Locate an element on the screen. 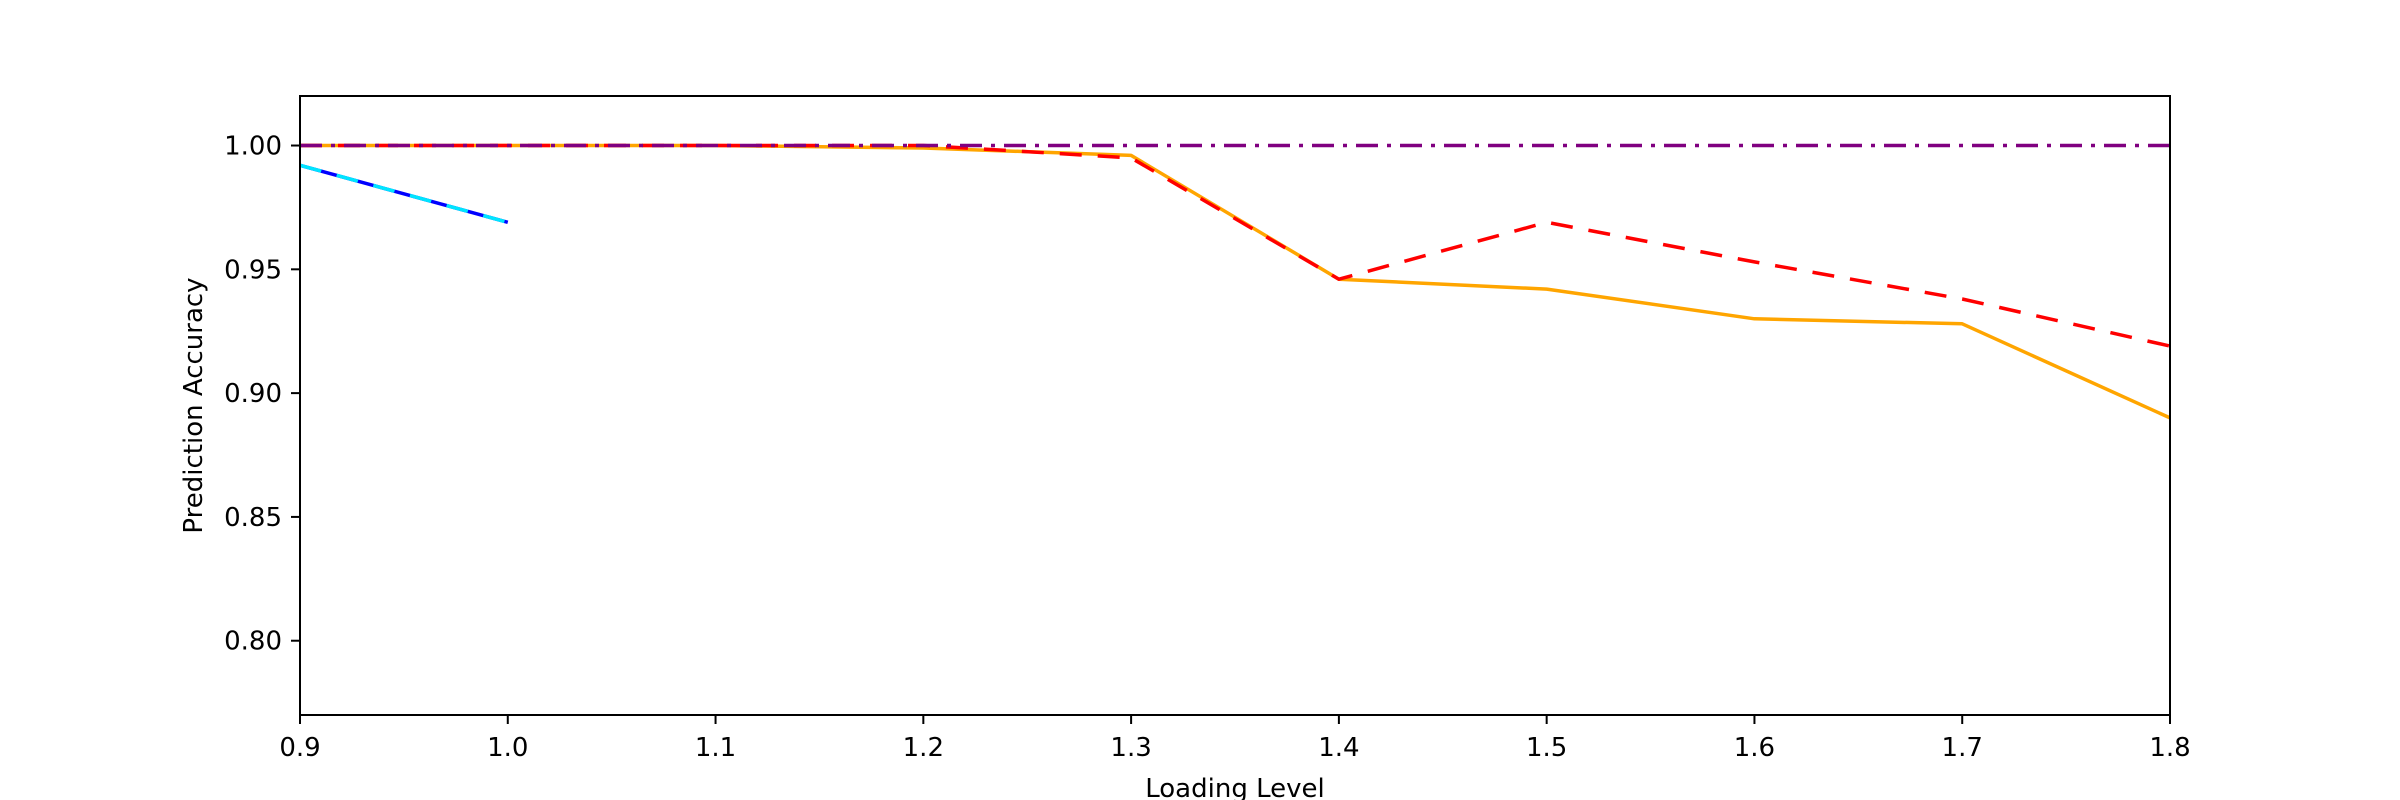 Image resolution: width=2400 pixels, height=800 pixels. y-tick-label: 1.00 is located at coordinates (253, 147).